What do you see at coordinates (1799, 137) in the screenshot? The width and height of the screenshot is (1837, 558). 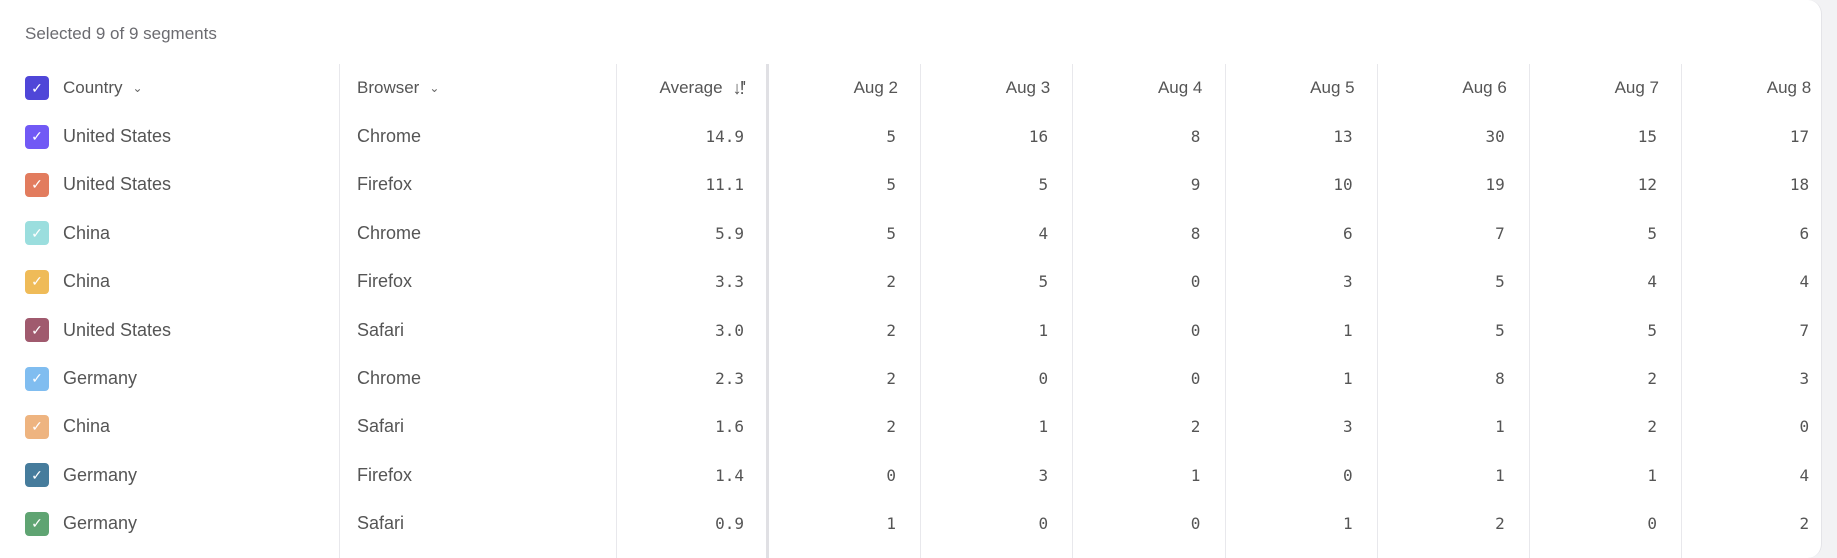 I see `date-value-cell: 17` at bounding box center [1799, 137].